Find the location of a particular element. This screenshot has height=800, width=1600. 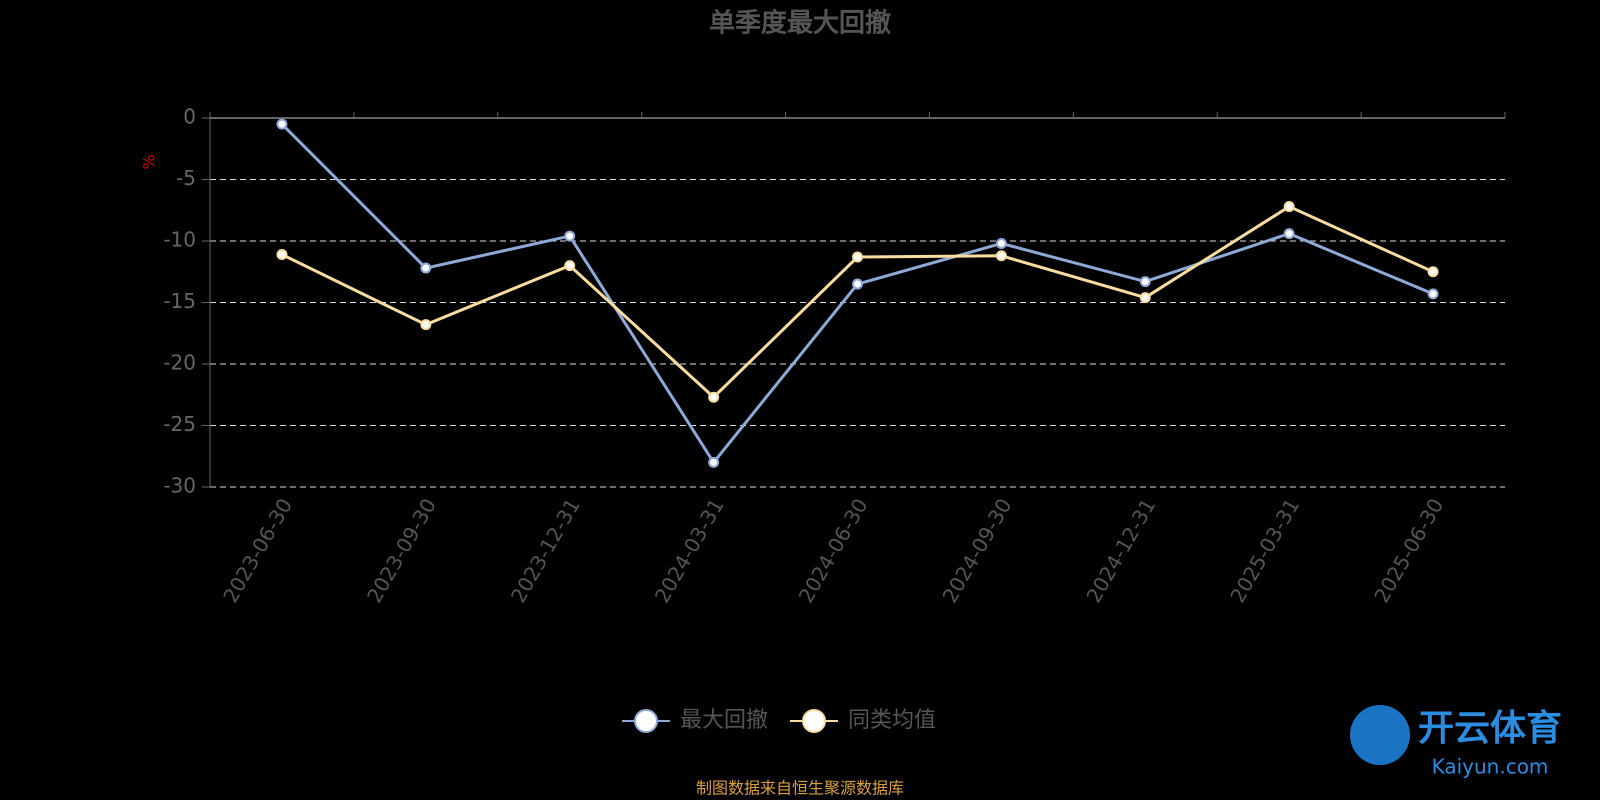

chart-title: 单季度最大回撤 is located at coordinates (800, 23).